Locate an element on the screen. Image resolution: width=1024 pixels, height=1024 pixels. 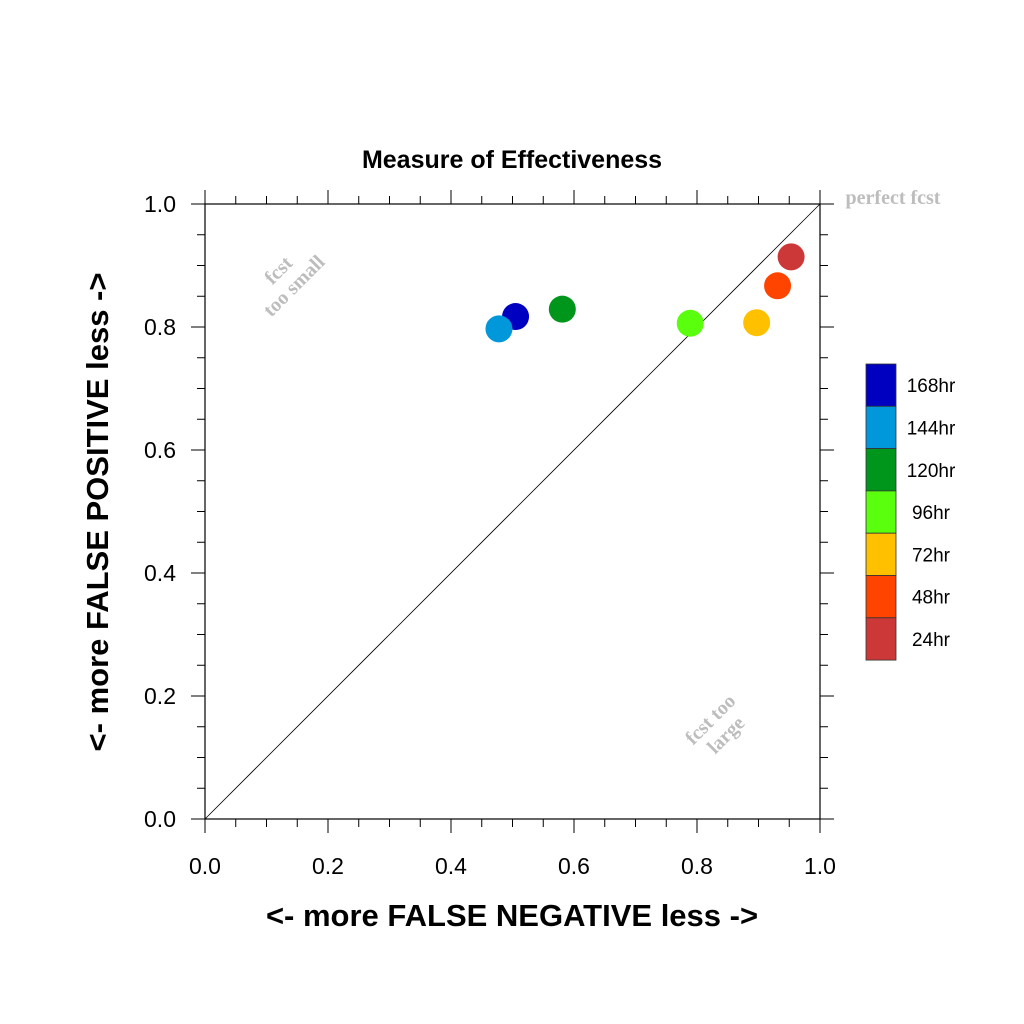
x-tick-labels: 0.0 0.2 0.4 0.6 0.8 1.0 is located at coordinates (512, 866).